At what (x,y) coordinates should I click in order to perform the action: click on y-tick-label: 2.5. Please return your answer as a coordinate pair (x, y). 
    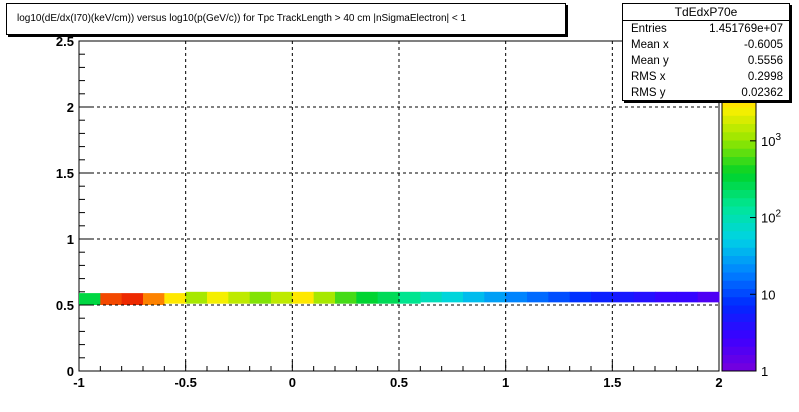
    Looking at the image, I should click on (65, 41).